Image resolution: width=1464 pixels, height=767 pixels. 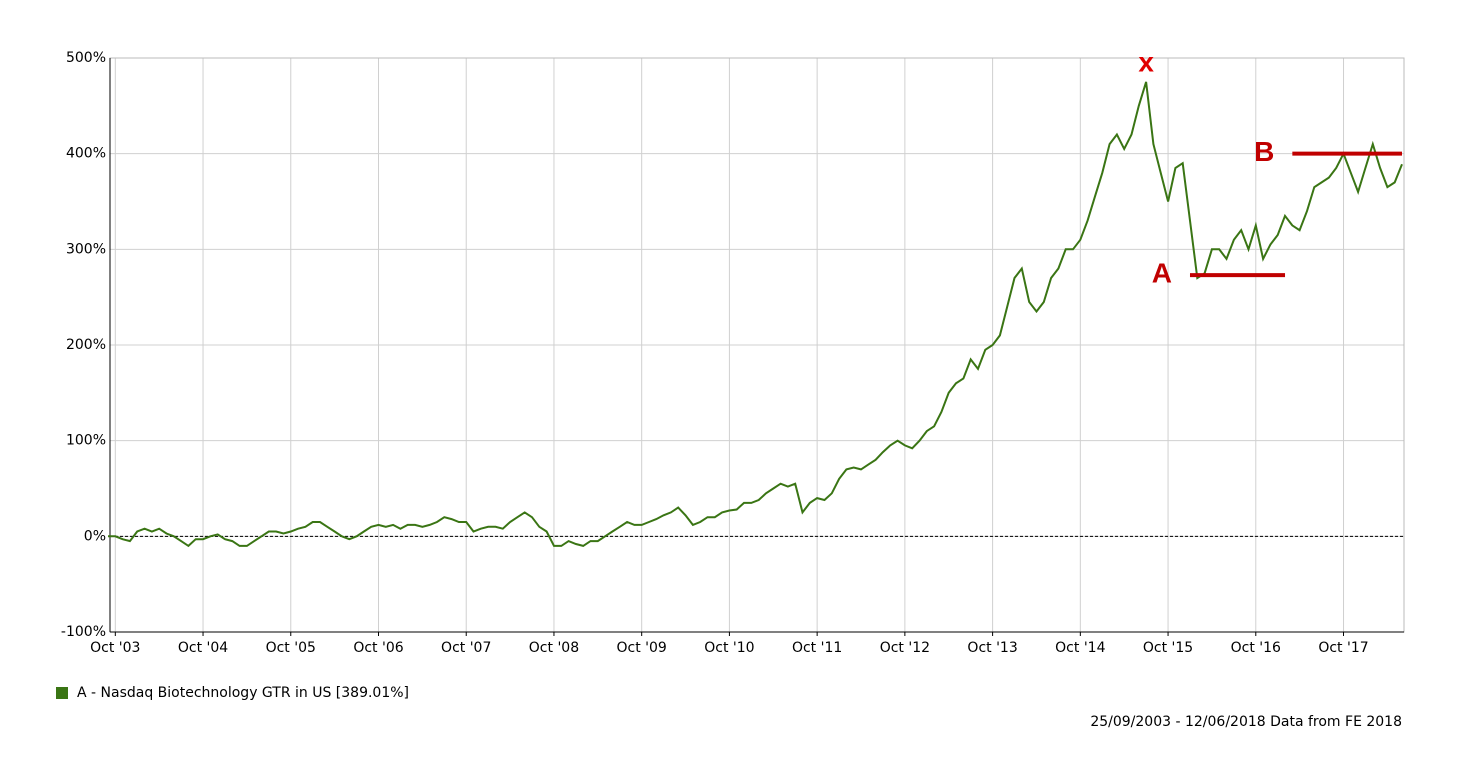 What do you see at coordinates (1256, 648) in the screenshot?
I see `x-tick-label: Oct '16` at bounding box center [1256, 648].